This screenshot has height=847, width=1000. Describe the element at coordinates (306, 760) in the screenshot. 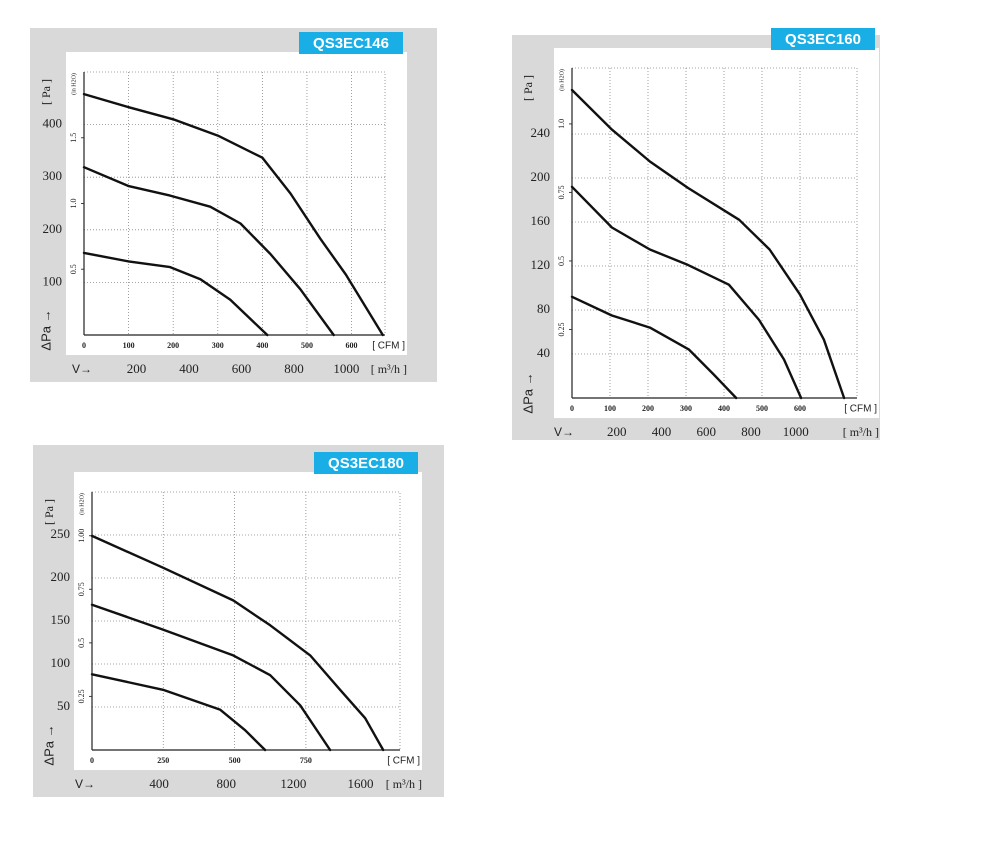

I see `x-tick-label: 750` at that location.